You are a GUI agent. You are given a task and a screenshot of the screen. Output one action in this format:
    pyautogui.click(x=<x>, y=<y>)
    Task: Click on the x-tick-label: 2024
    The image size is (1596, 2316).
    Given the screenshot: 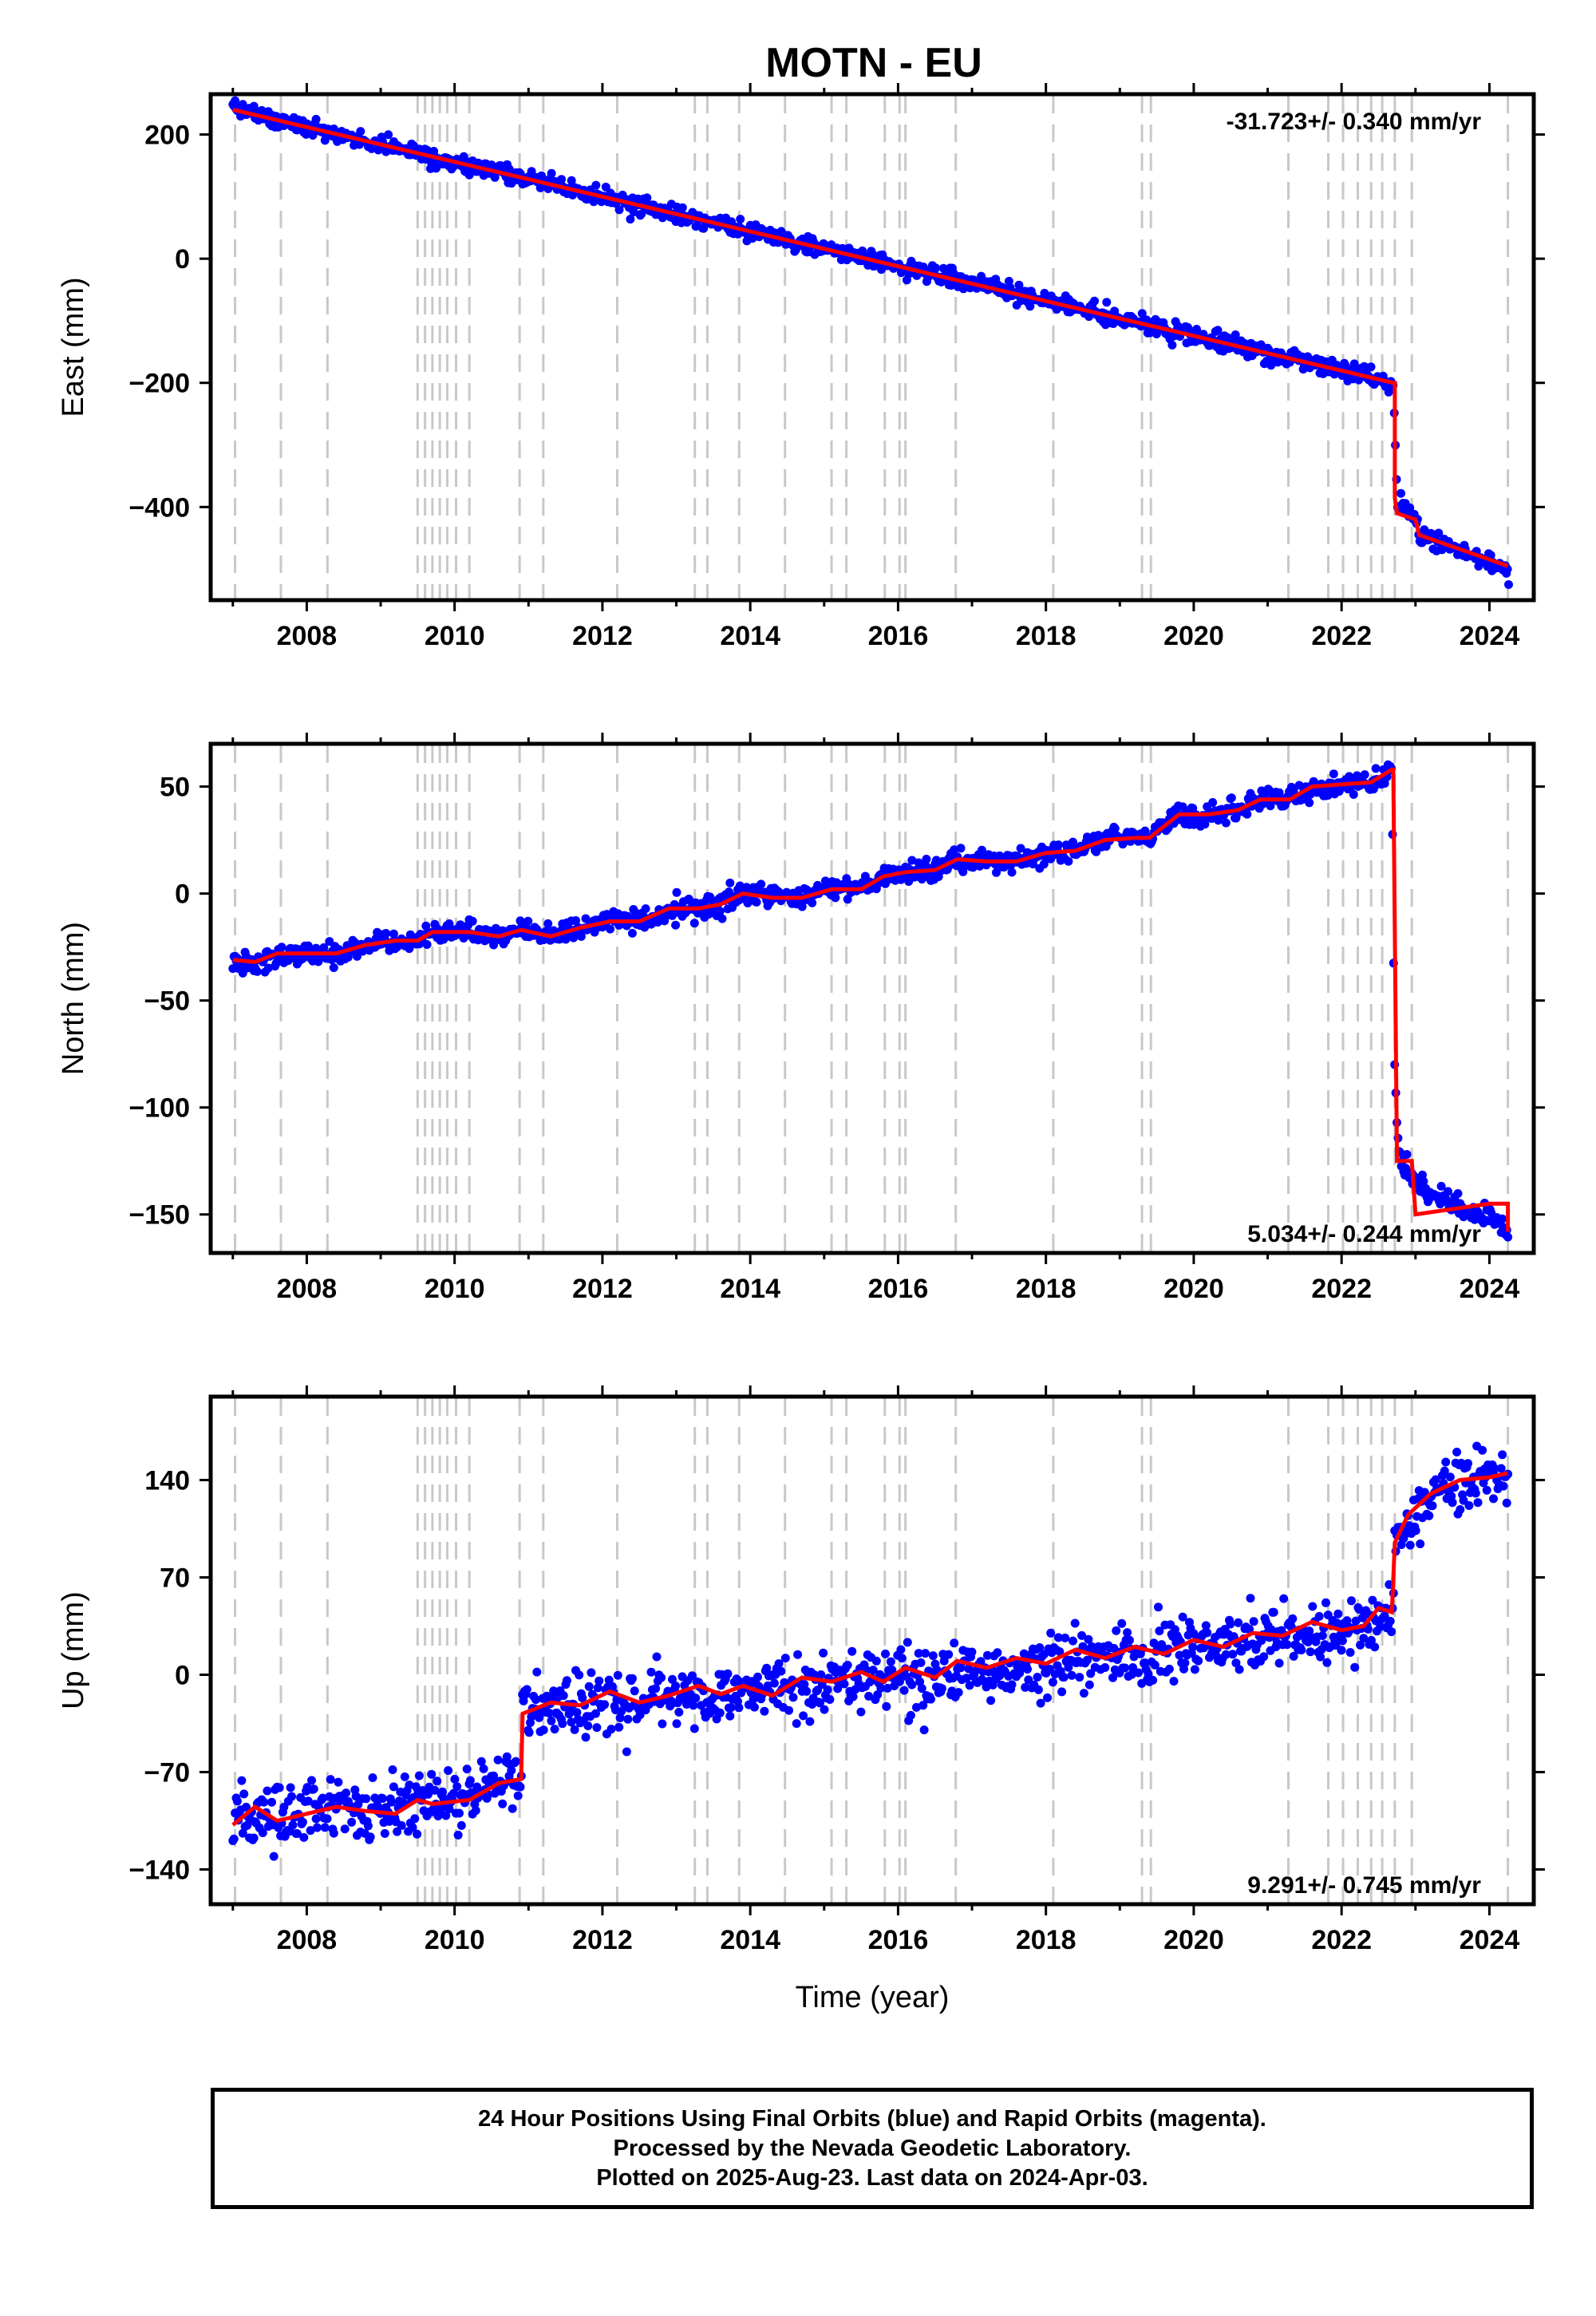 What is the action you would take?
    pyautogui.click(x=1490, y=1940)
    